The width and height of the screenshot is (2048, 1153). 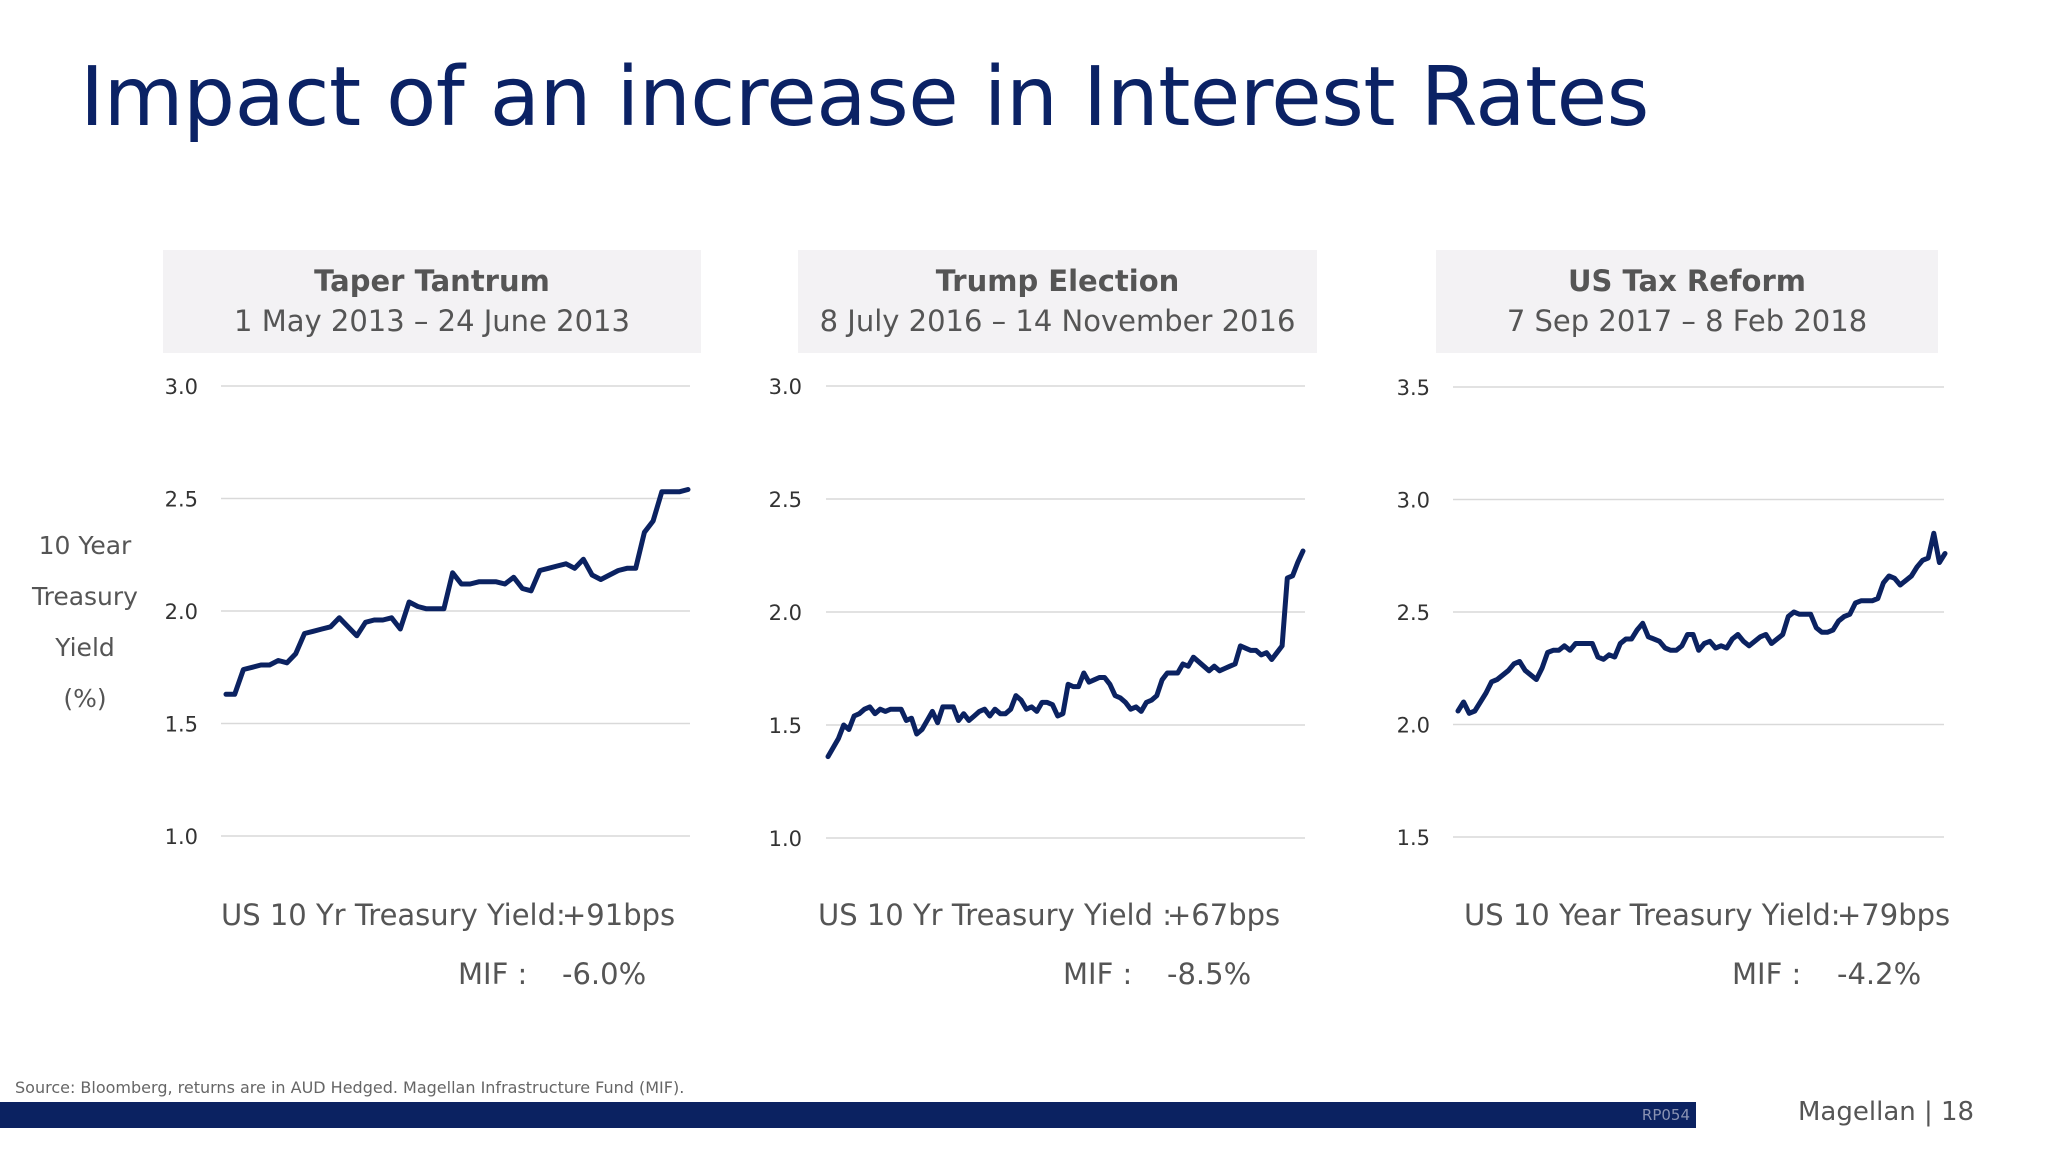 I want to click on stat-yield-value: +79bps, so click(x=1894, y=915).